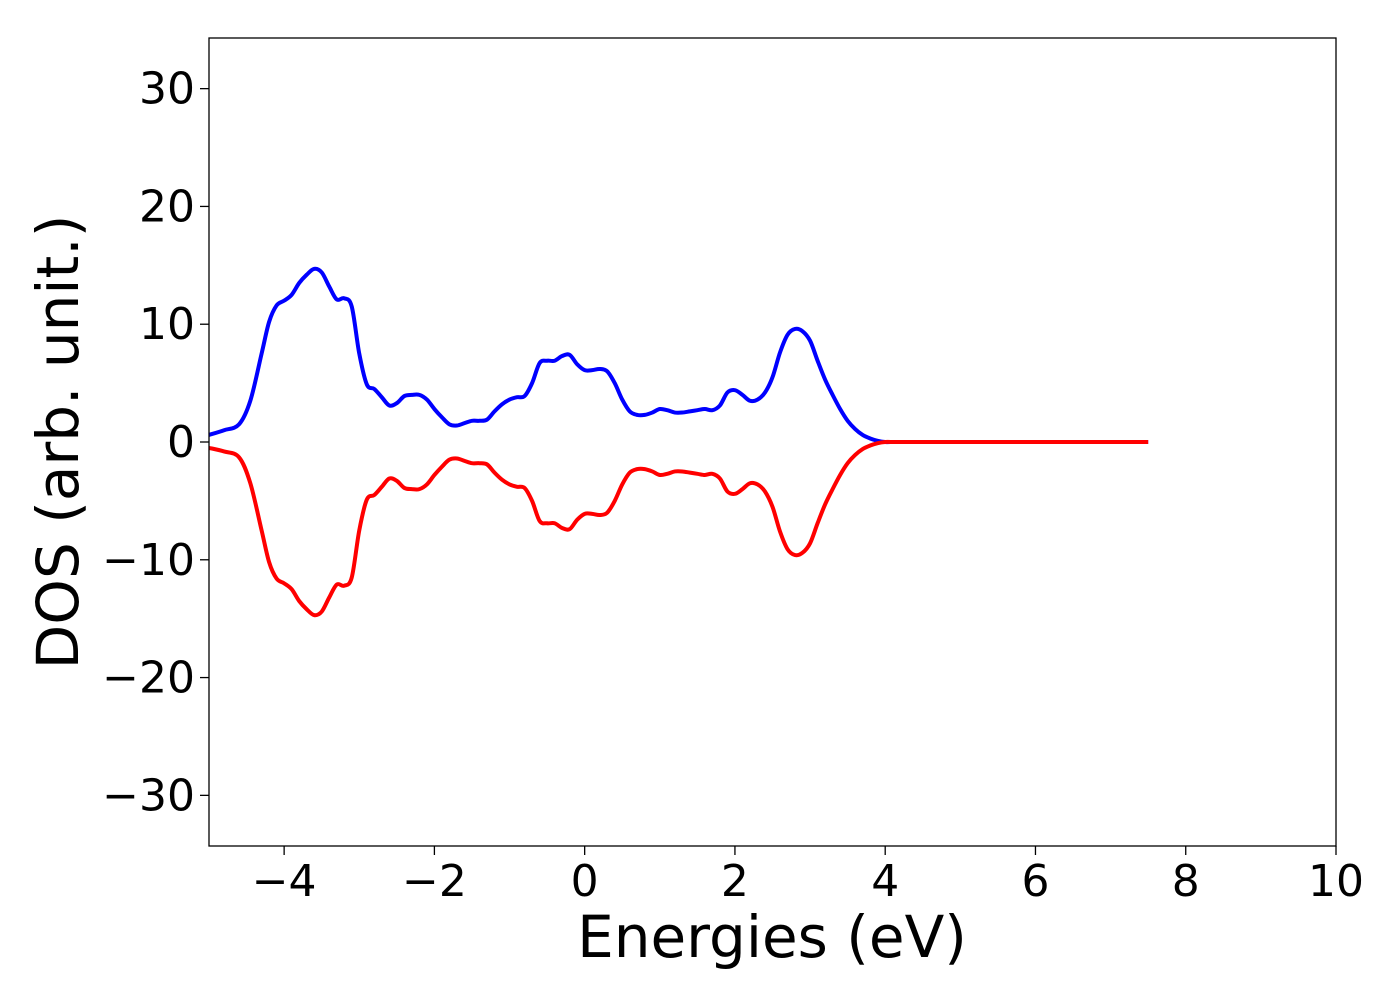 Image resolution: width=1400 pixels, height=1000 pixels. Describe the element at coordinates (808, 876) in the screenshot. I see `x-axis-ticks: −4 −2 0 2 4 6 8 10` at that location.